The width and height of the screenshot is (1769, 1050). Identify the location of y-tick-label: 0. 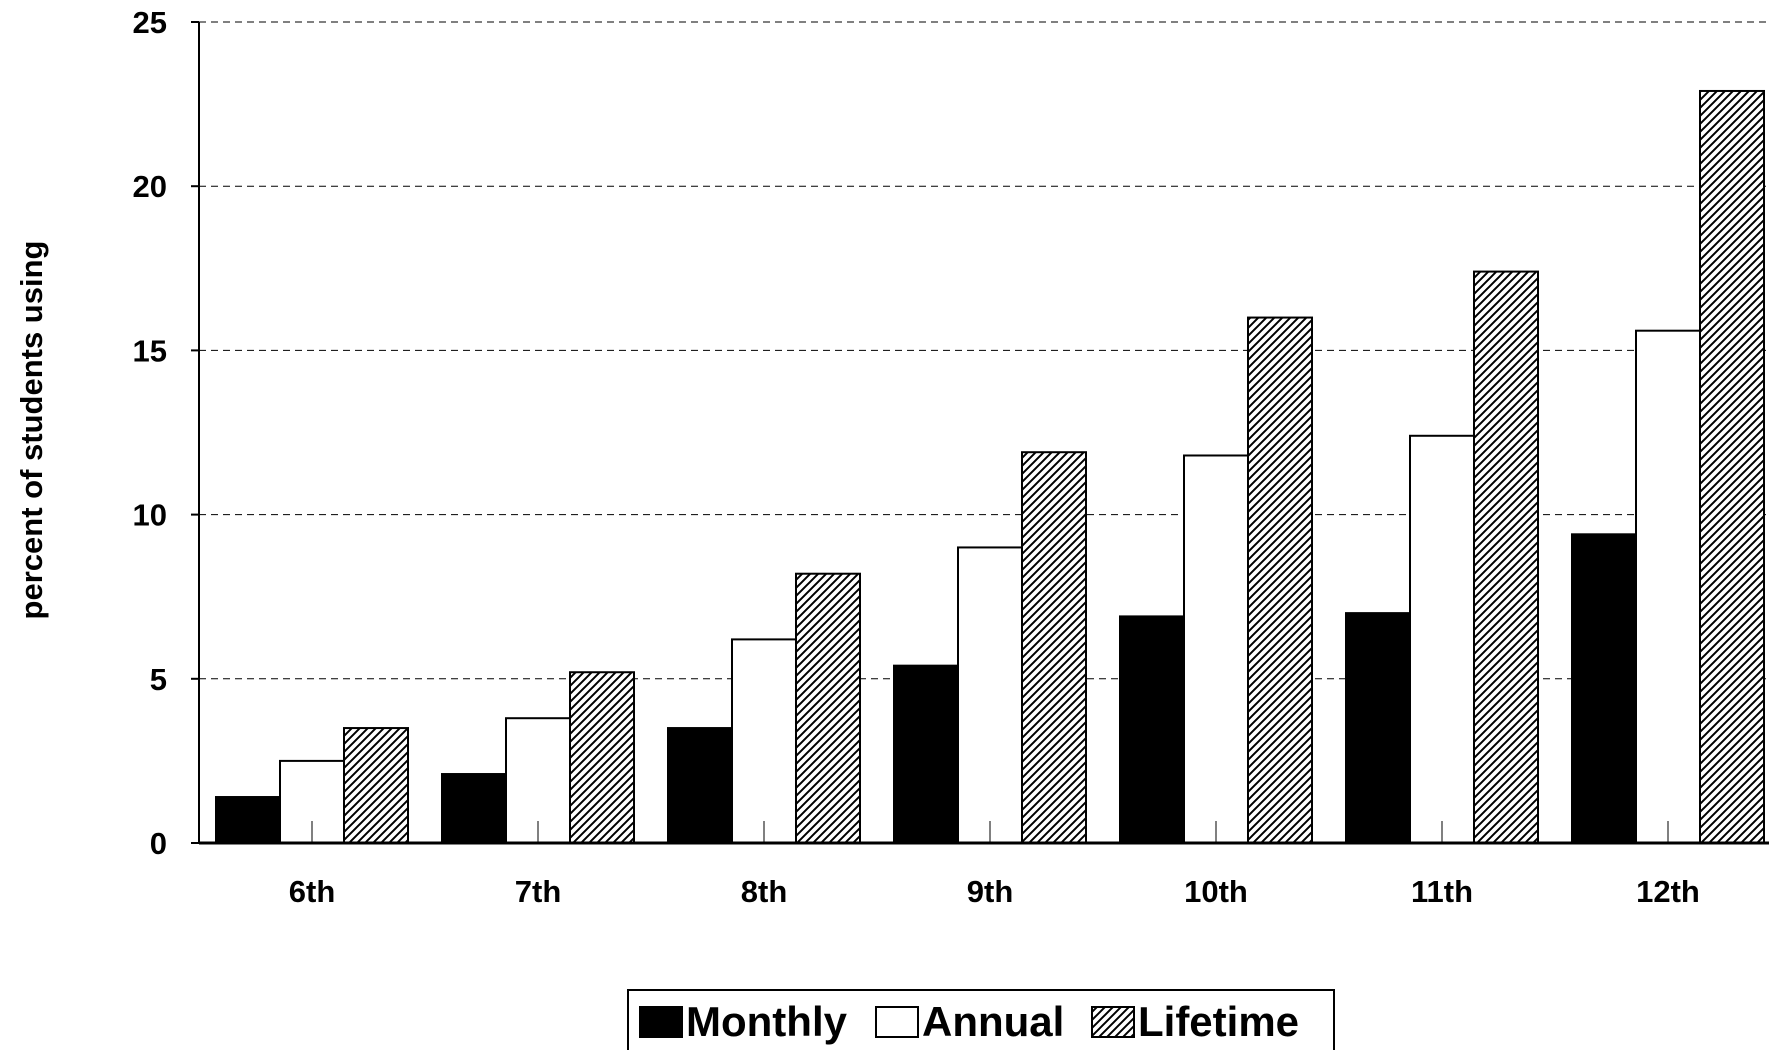
(158, 843).